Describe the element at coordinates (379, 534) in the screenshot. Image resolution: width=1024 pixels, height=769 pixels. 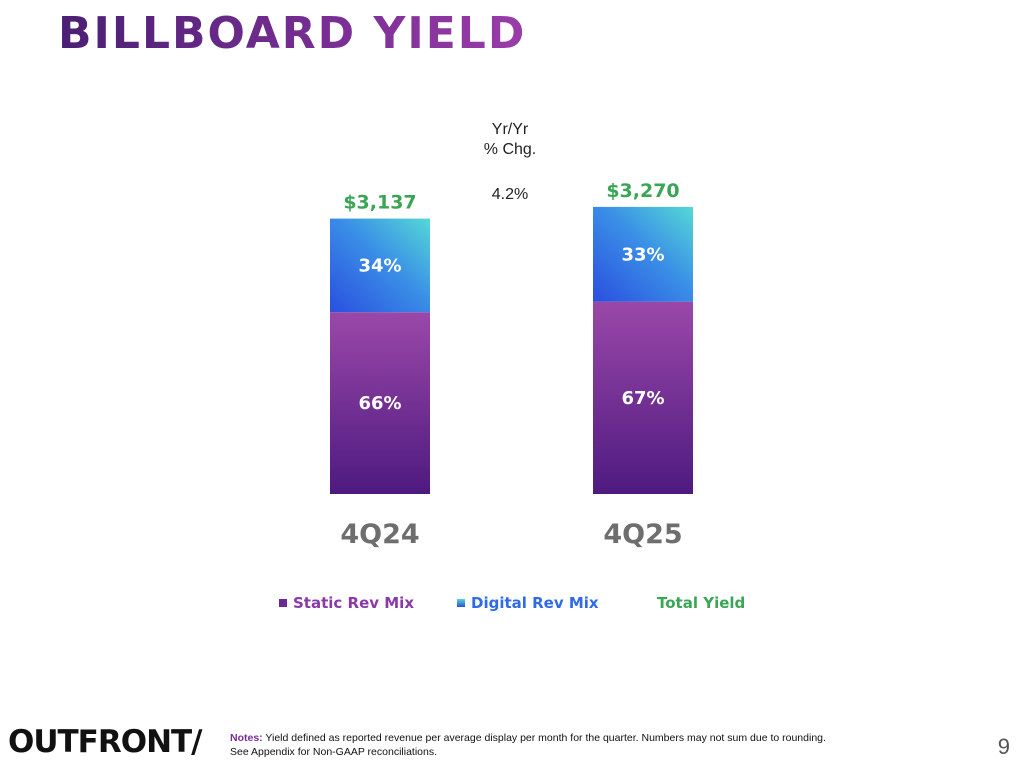
I see `category-label-4q24: 4Q24` at that location.